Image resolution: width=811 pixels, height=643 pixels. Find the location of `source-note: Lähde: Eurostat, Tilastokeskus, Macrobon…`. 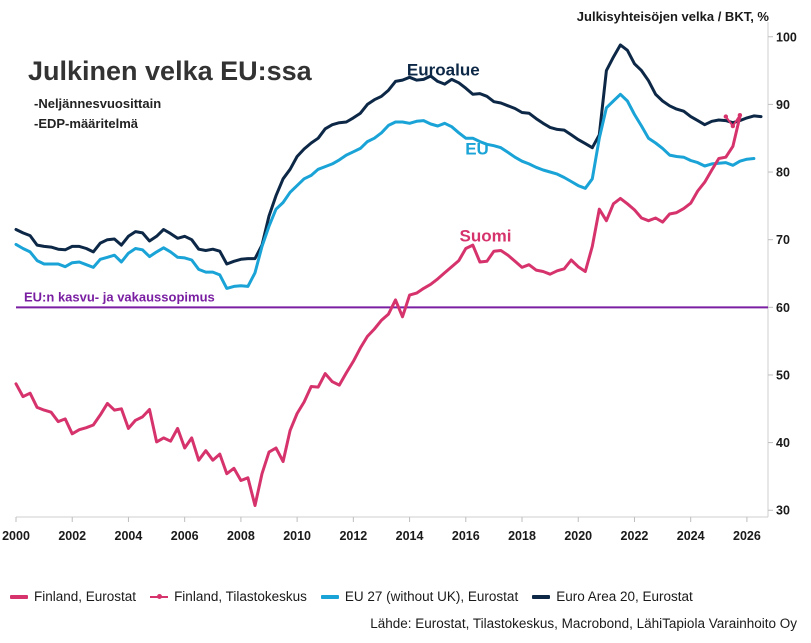

source-note: Lähde: Eurostat, Tilastokeskus, Macrobon… is located at coordinates (583, 623).